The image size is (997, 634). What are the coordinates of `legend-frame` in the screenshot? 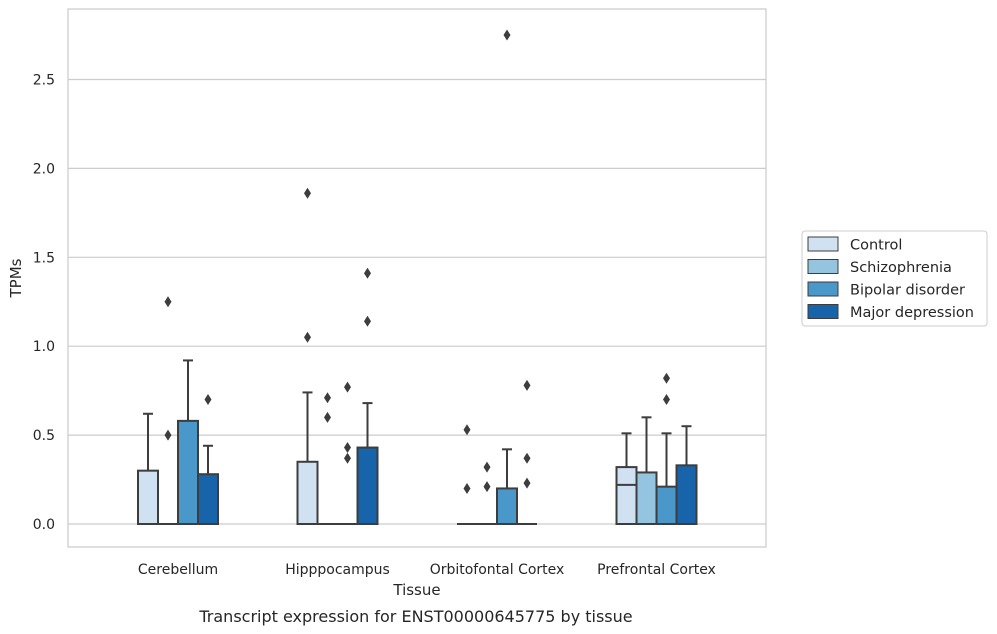 It's located at (894, 278).